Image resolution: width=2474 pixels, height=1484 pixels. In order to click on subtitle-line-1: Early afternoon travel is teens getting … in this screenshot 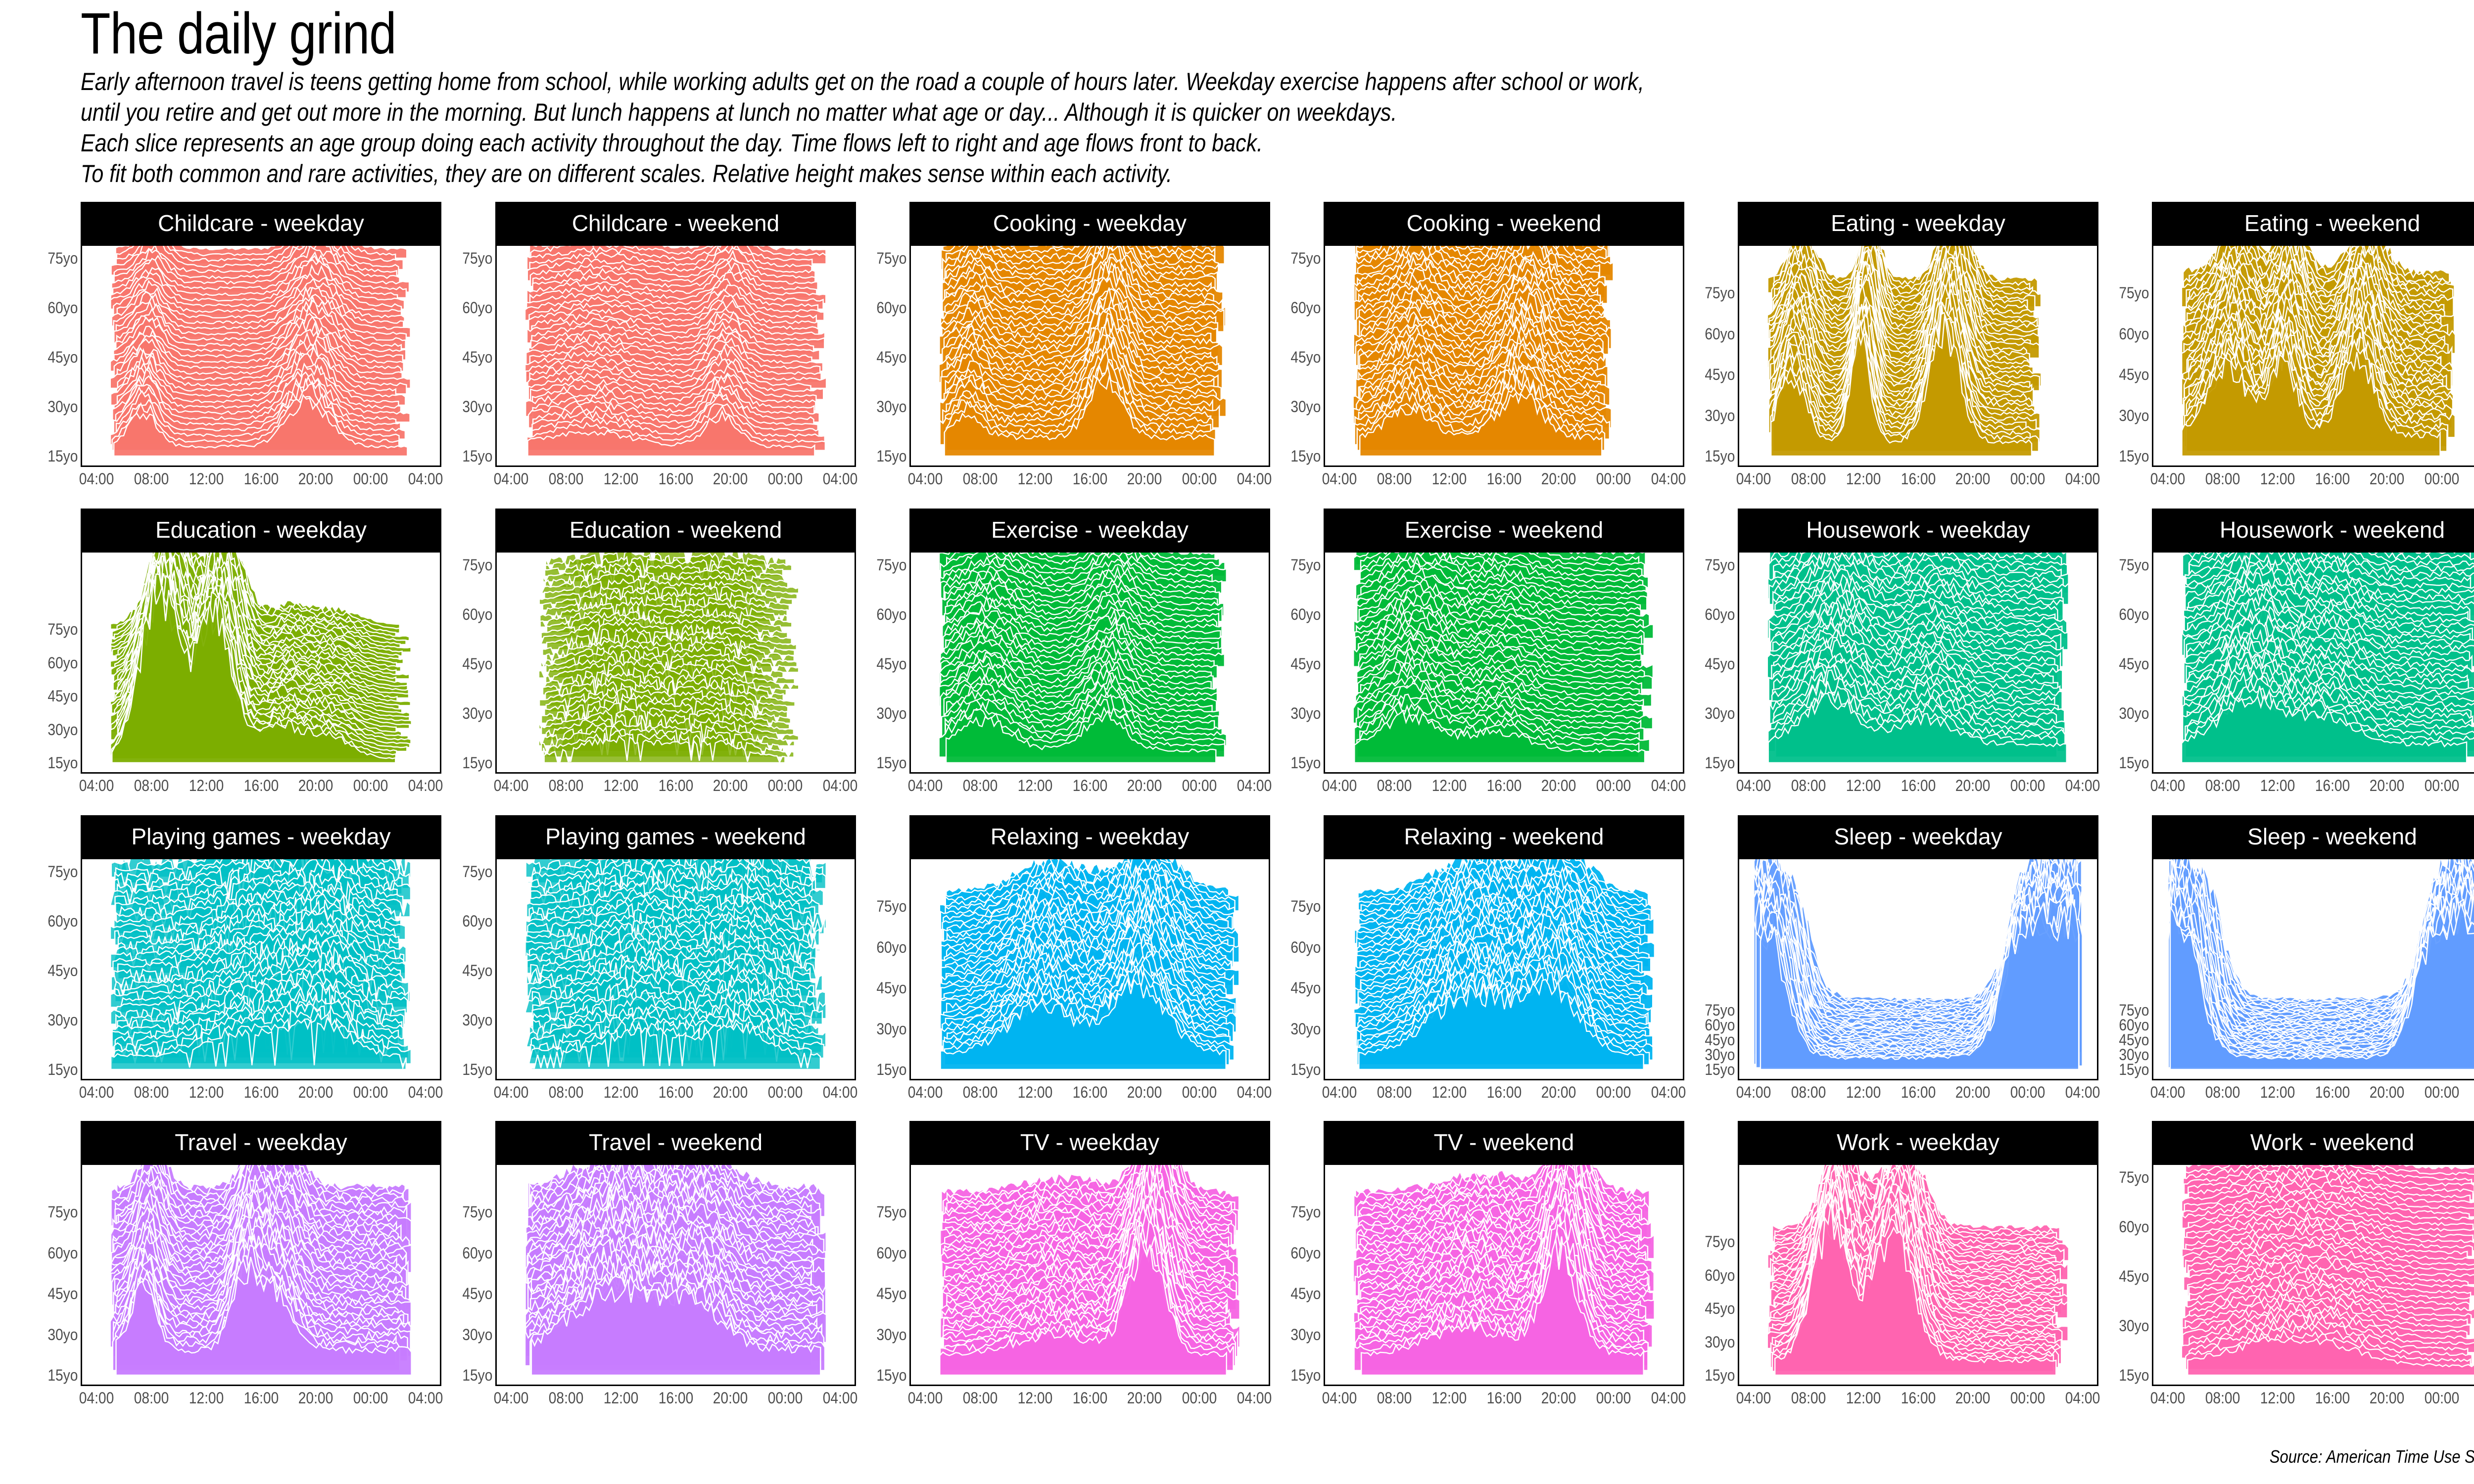, I will do `click(863, 81)`.